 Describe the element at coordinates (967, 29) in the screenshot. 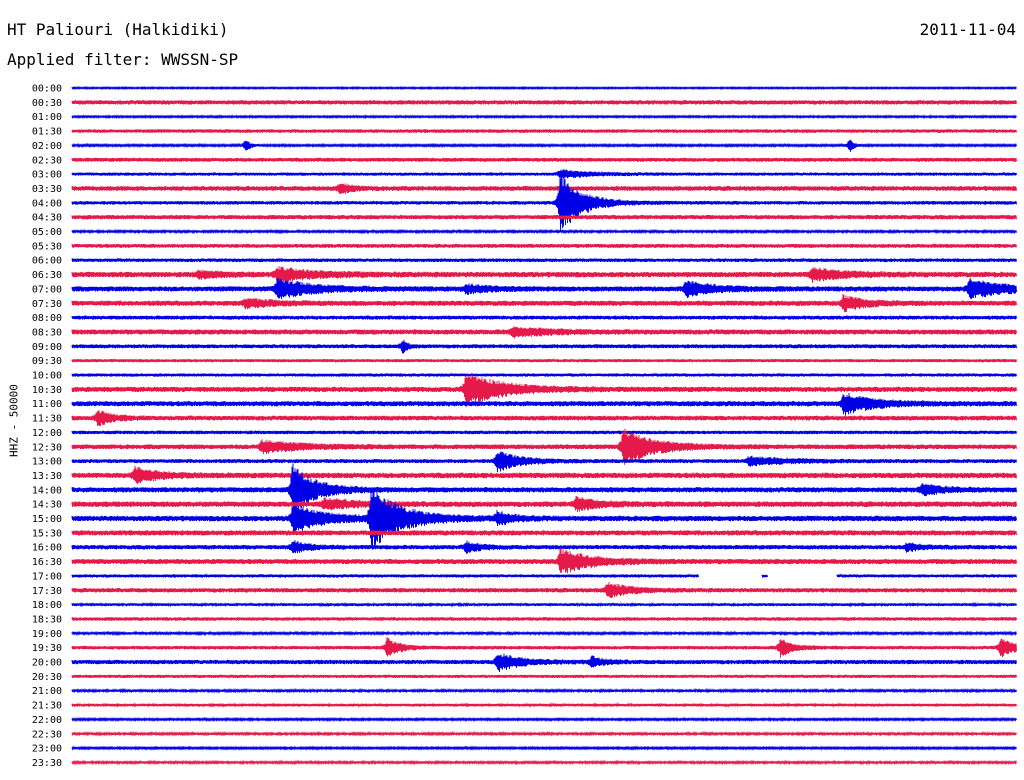

I see `date-label: 2011-11-04` at that location.